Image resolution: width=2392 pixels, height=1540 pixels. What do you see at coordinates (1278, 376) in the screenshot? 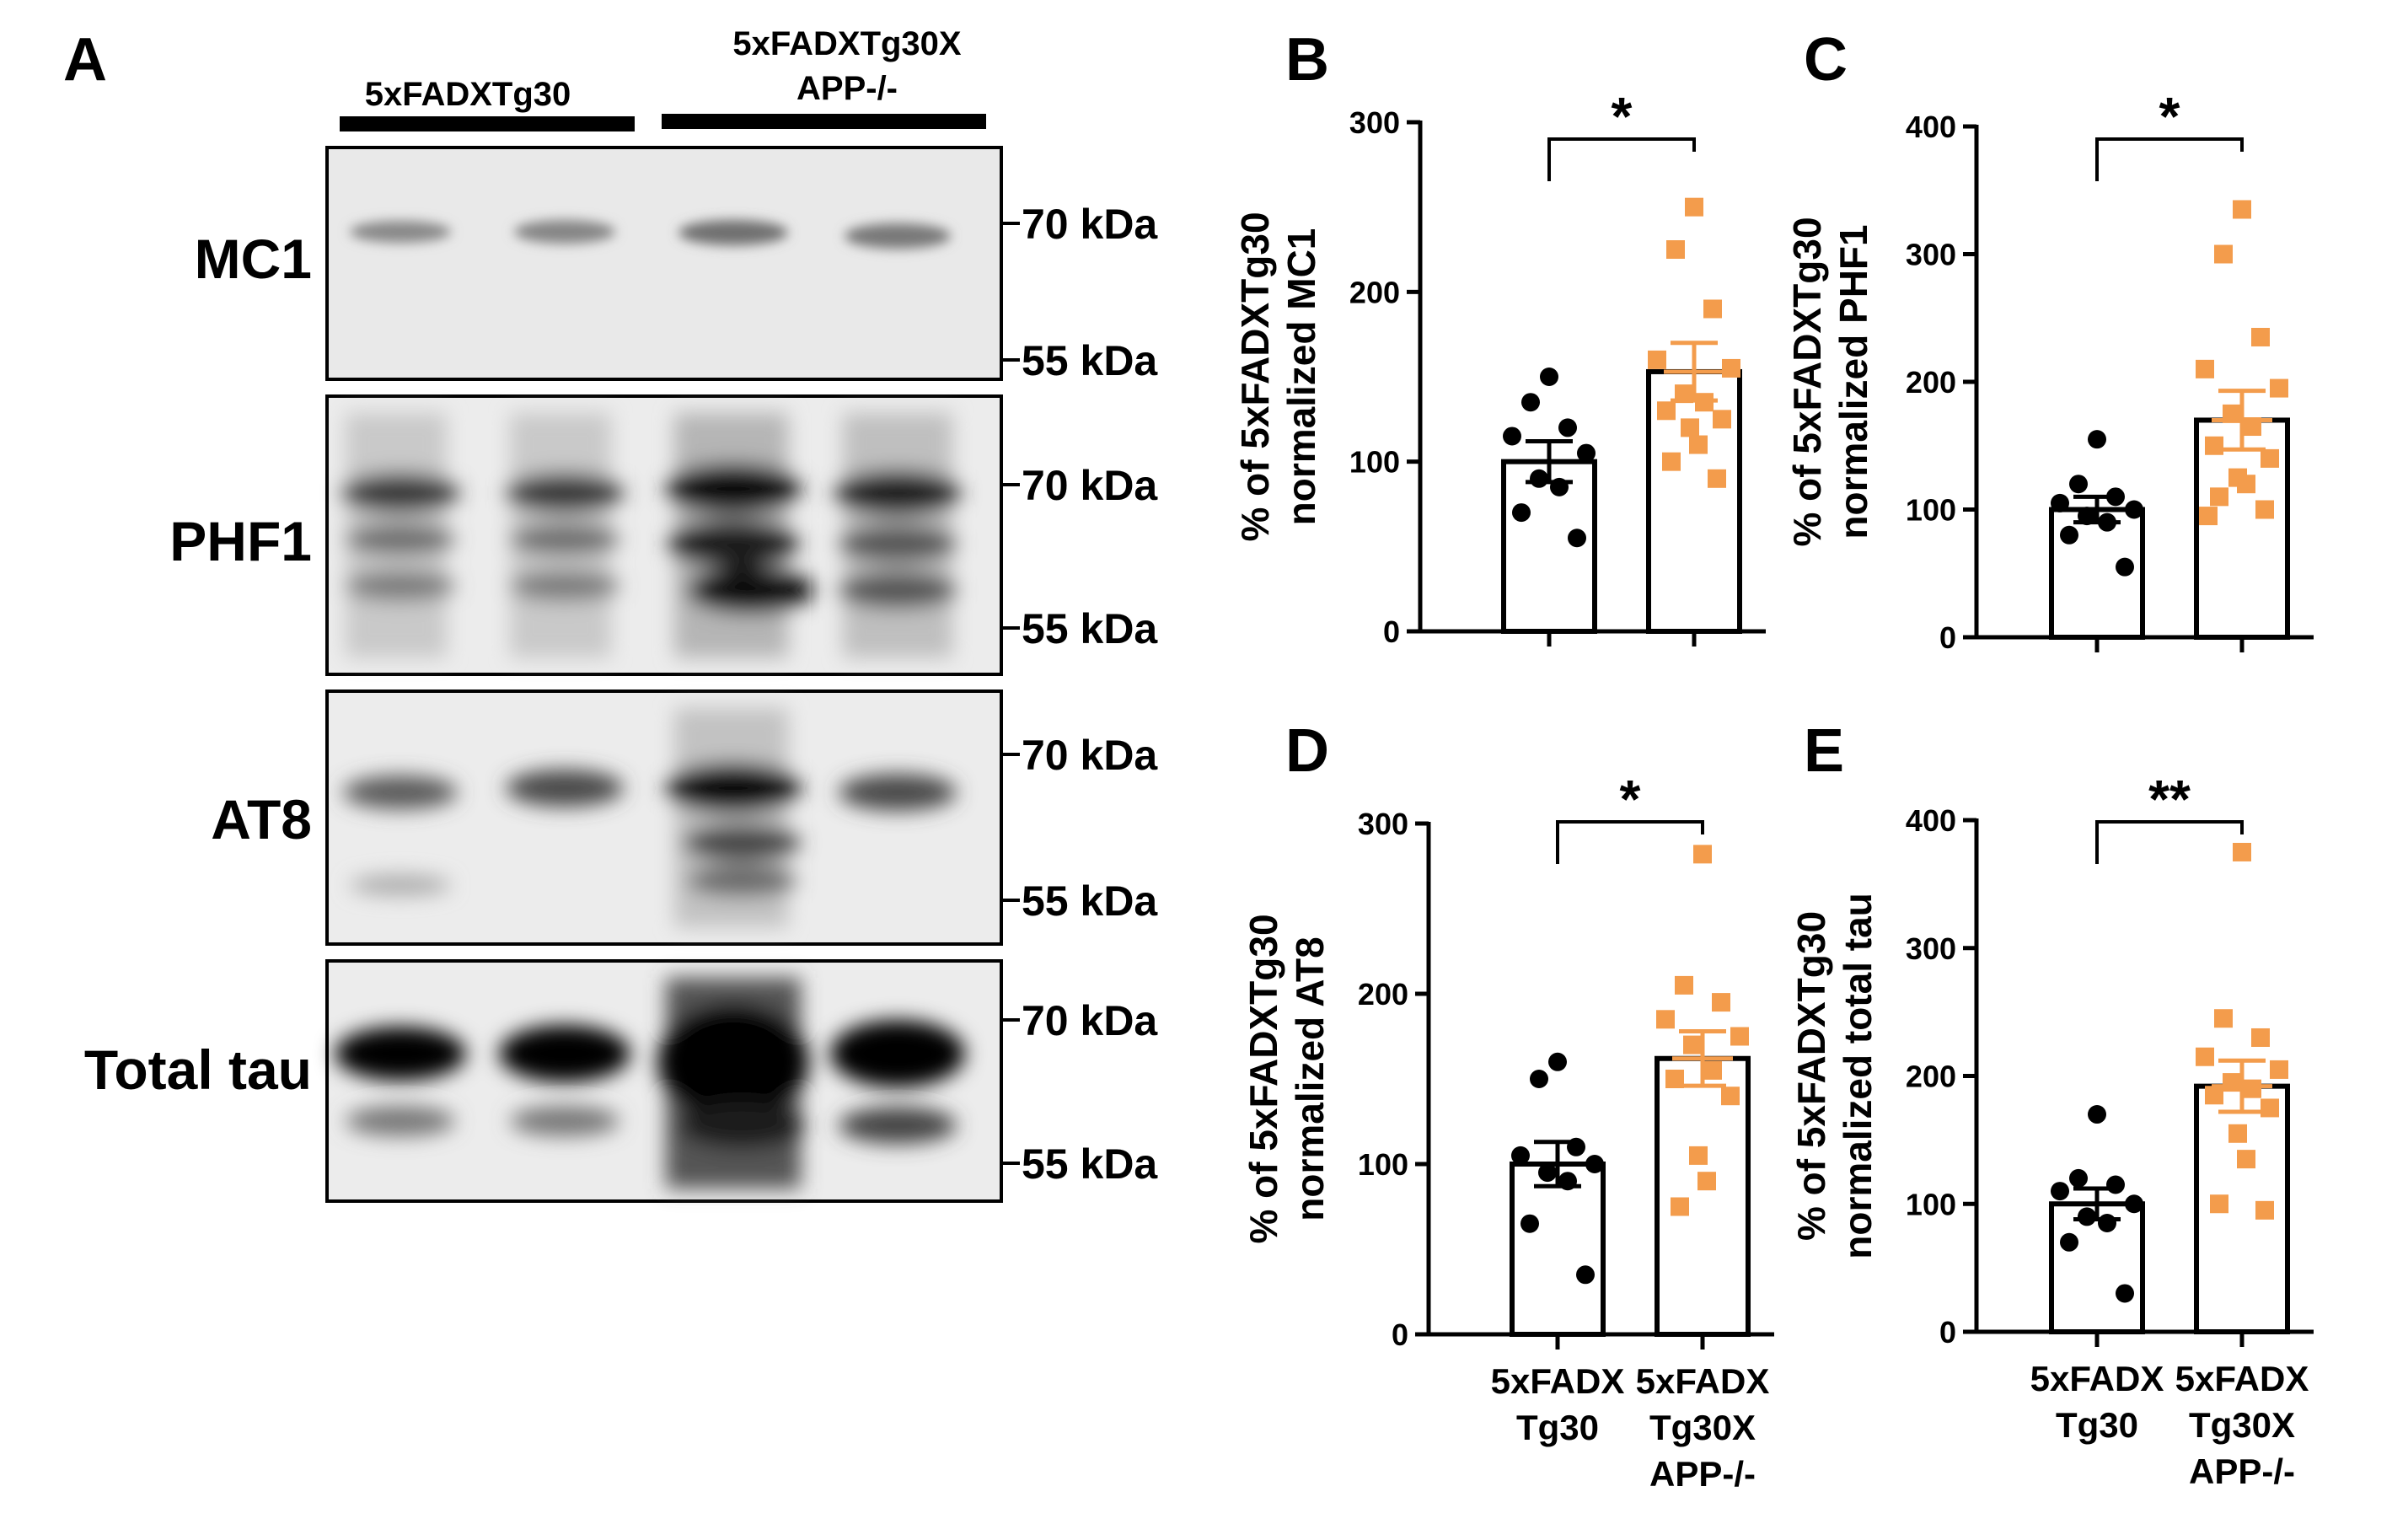
I see `y-axis-label: % of 5xFADXTg30normalized MC1` at bounding box center [1278, 376].